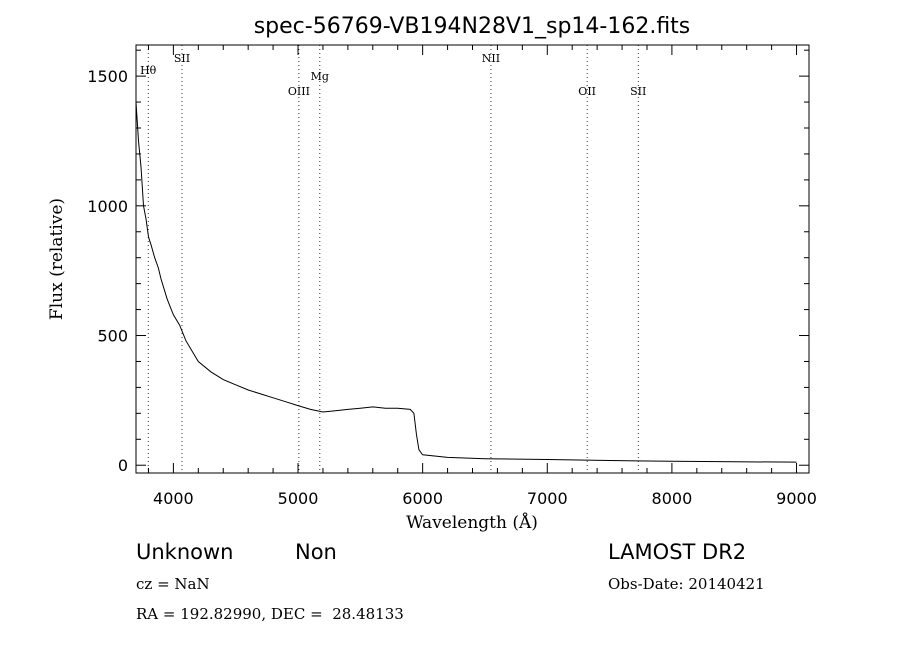 The height and width of the screenshot is (650, 900). I want to click on x-tick-label: 6000, so click(422, 498).